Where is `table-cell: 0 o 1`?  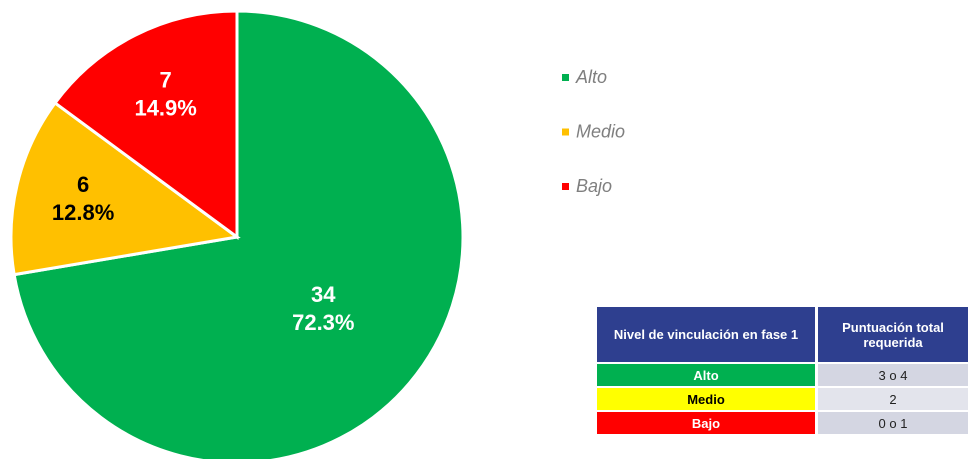
table-cell: 0 o 1 is located at coordinates (893, 423).